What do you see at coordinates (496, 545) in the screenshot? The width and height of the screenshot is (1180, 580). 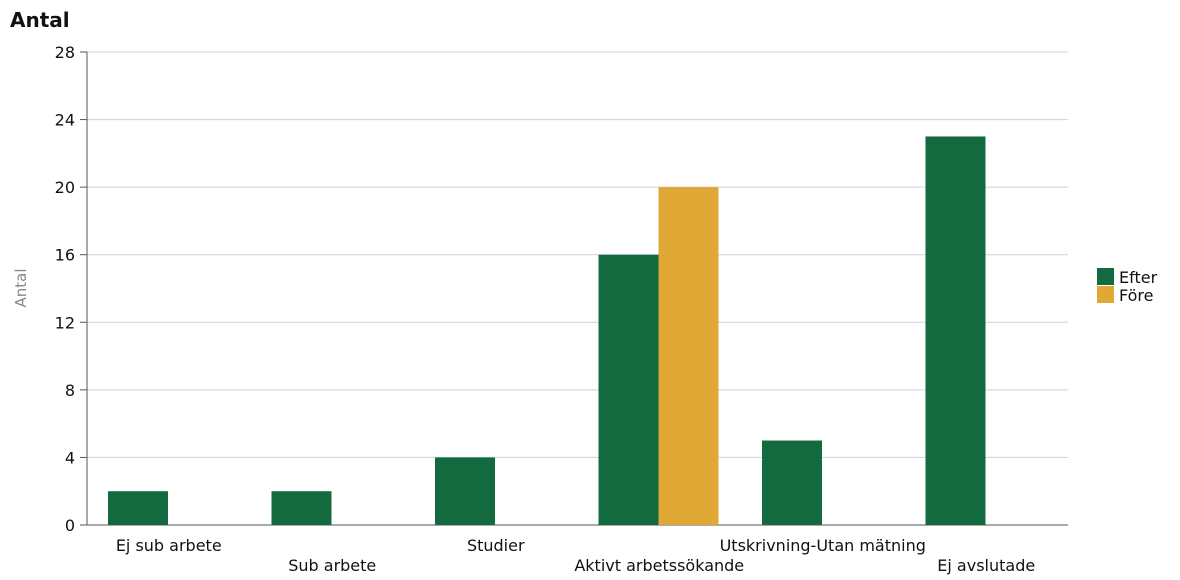 I see `x-tick-label: Studier` at bounding box center [496, 545].